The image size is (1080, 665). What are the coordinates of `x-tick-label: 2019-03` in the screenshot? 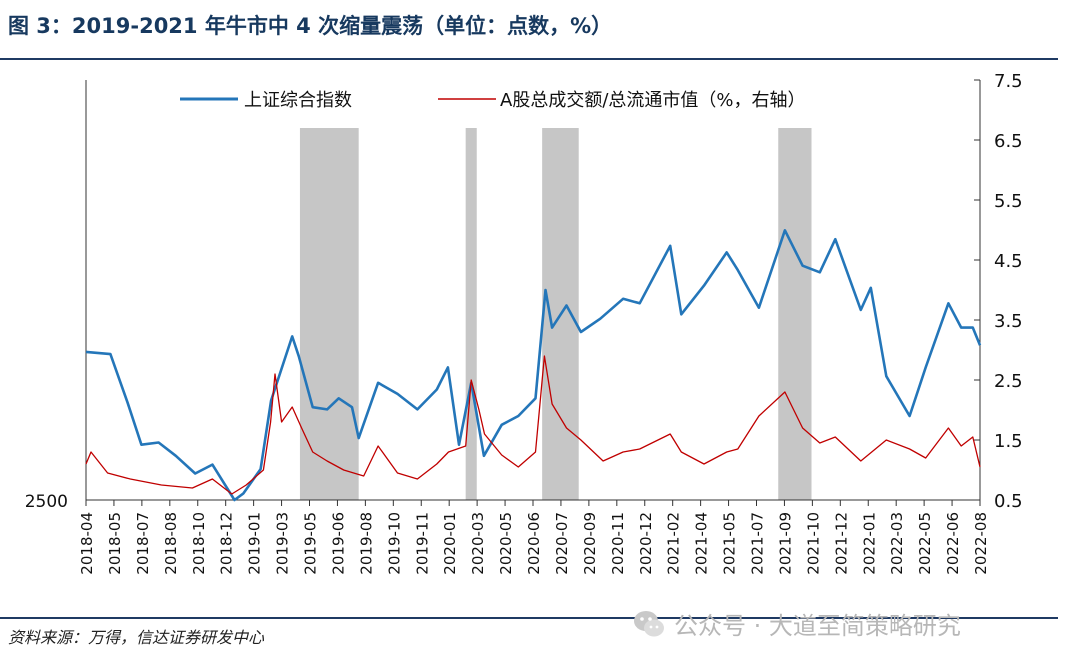 It's located at (283, 543).